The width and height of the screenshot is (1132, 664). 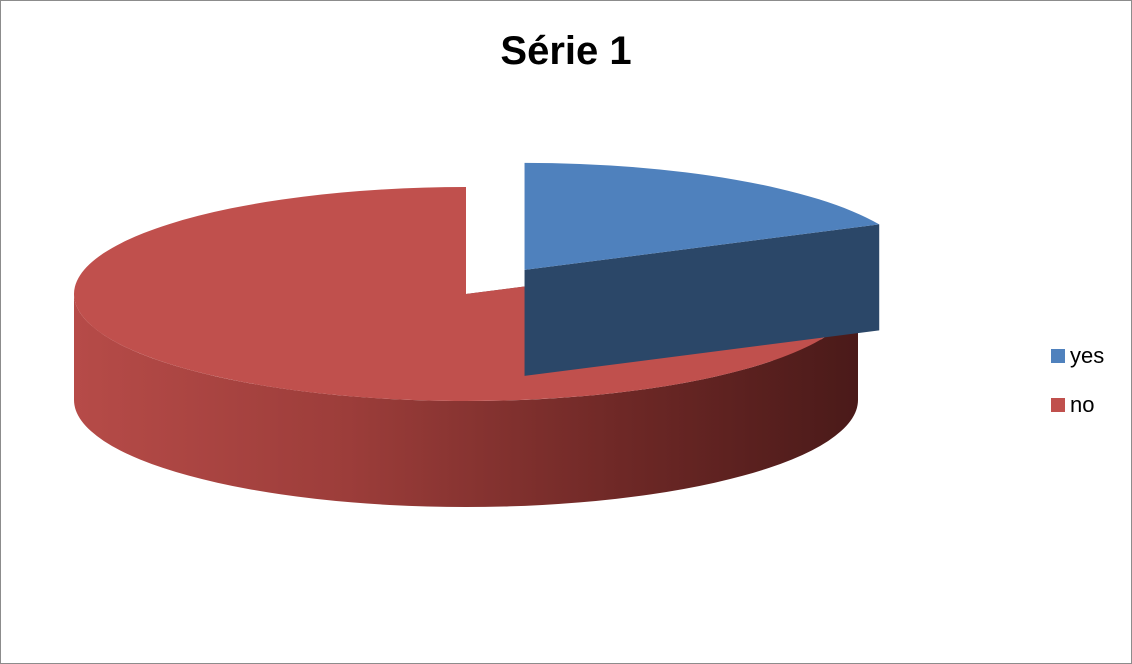 I want to click on legend-label-no: no, so click(x=1082, y=404).